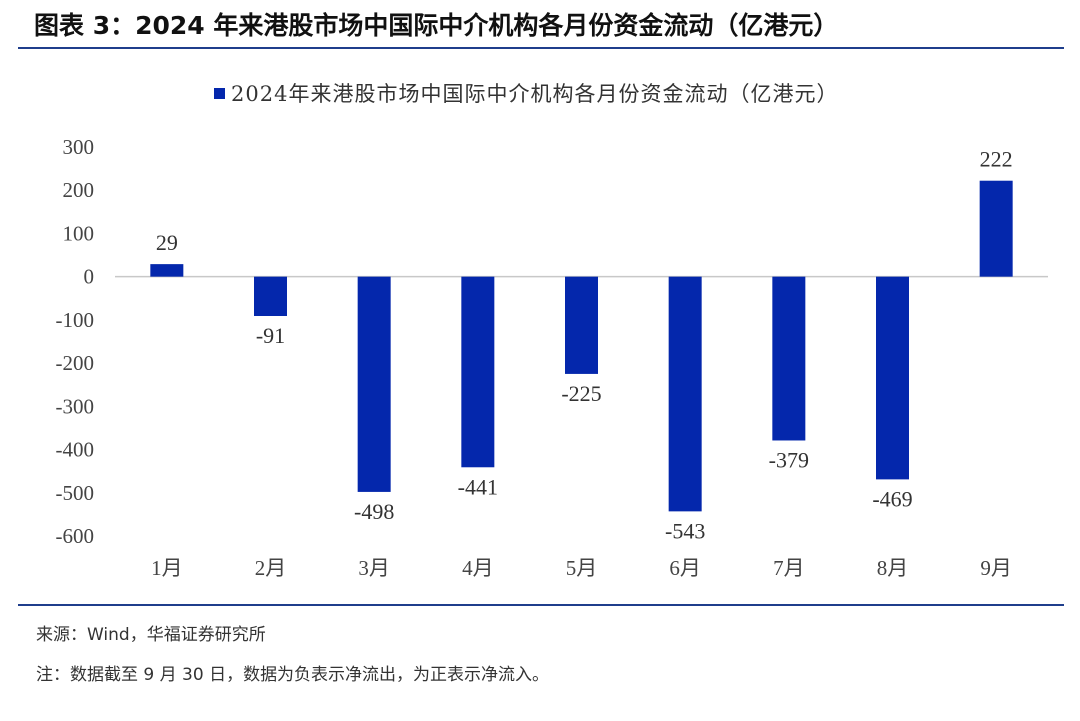  I want to click on y-tick-label: -200, so click(75, 363).